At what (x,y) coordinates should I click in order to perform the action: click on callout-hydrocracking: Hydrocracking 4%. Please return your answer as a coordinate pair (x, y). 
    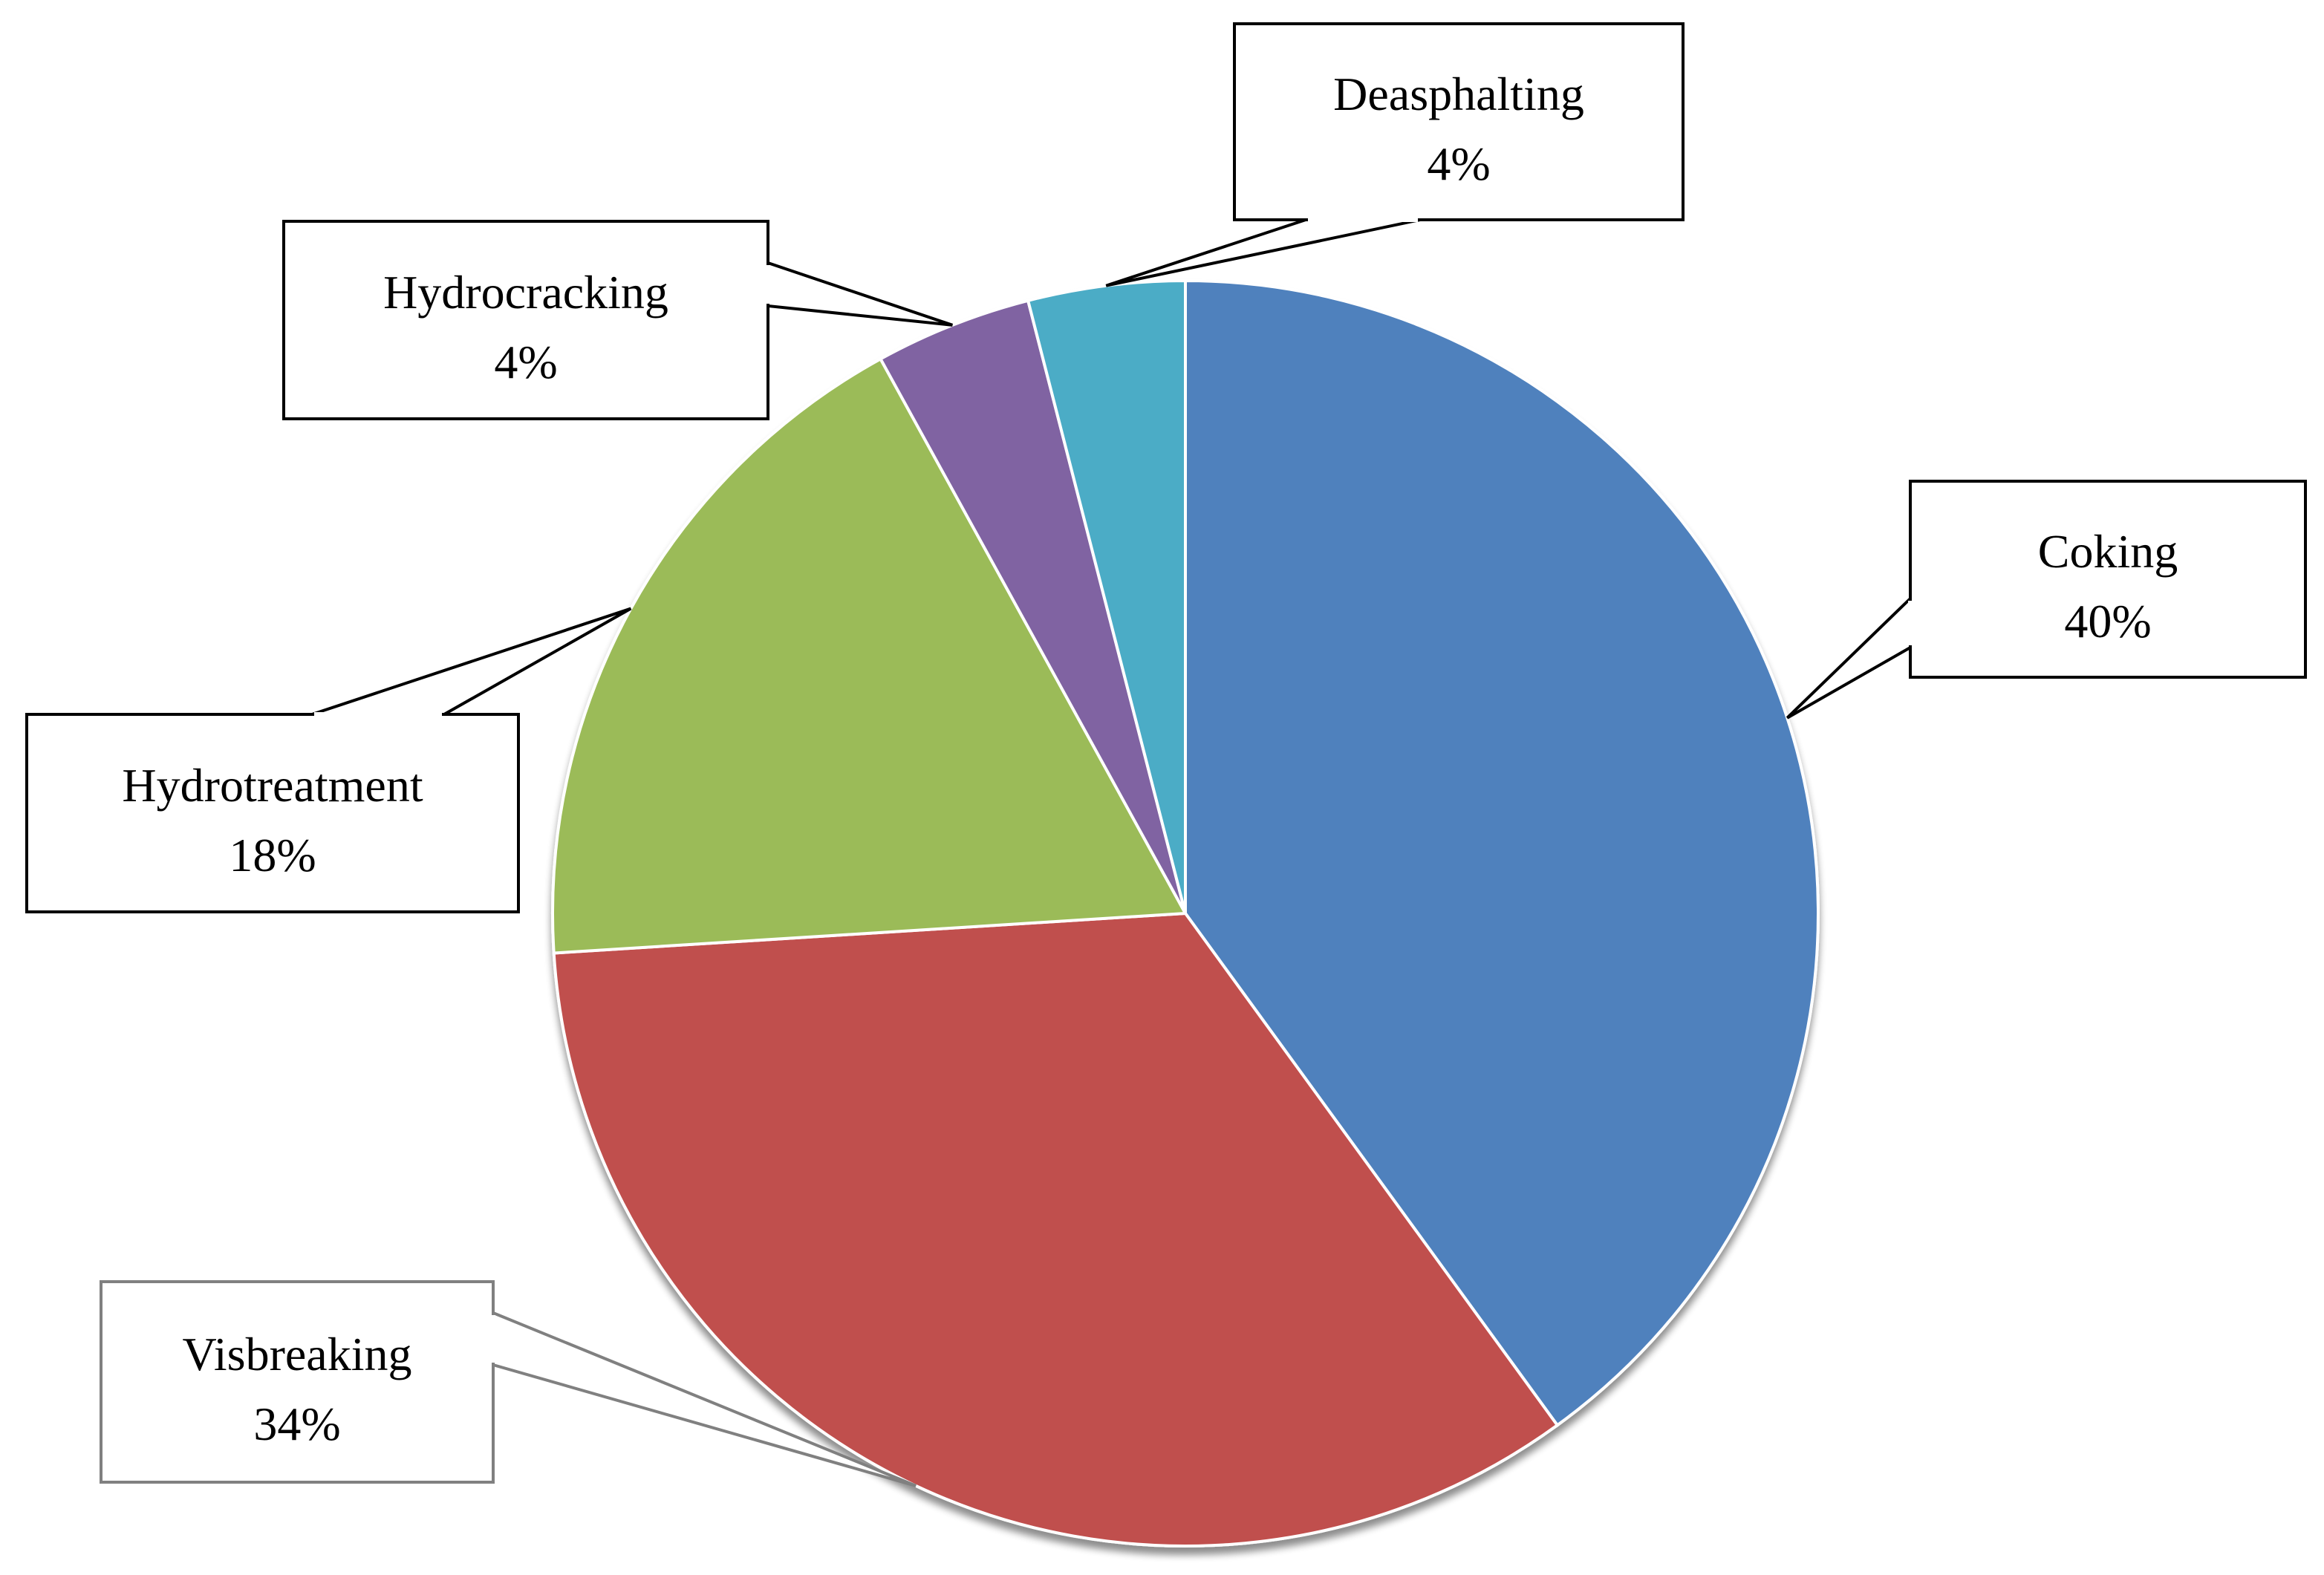
    Looking at the image, I should click on (617, 320).